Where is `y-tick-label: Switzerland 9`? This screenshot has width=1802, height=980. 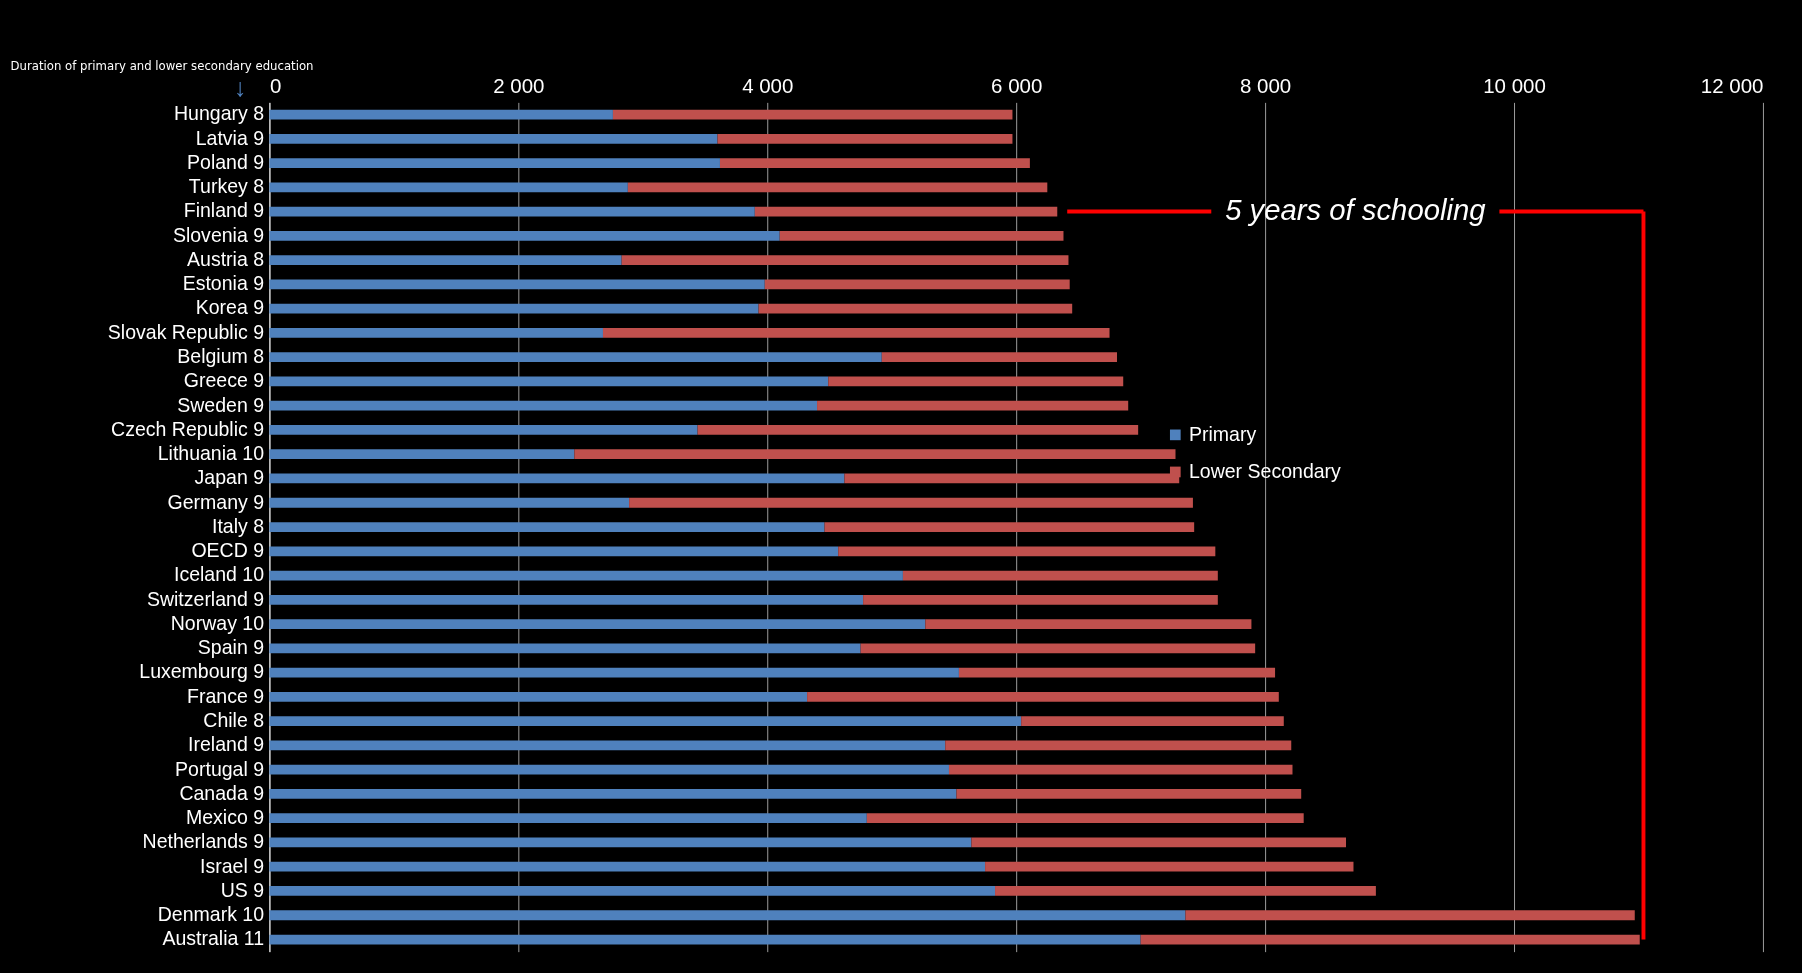
y-tick-label: Switzerland 9 is located at coordinates (205, 598).